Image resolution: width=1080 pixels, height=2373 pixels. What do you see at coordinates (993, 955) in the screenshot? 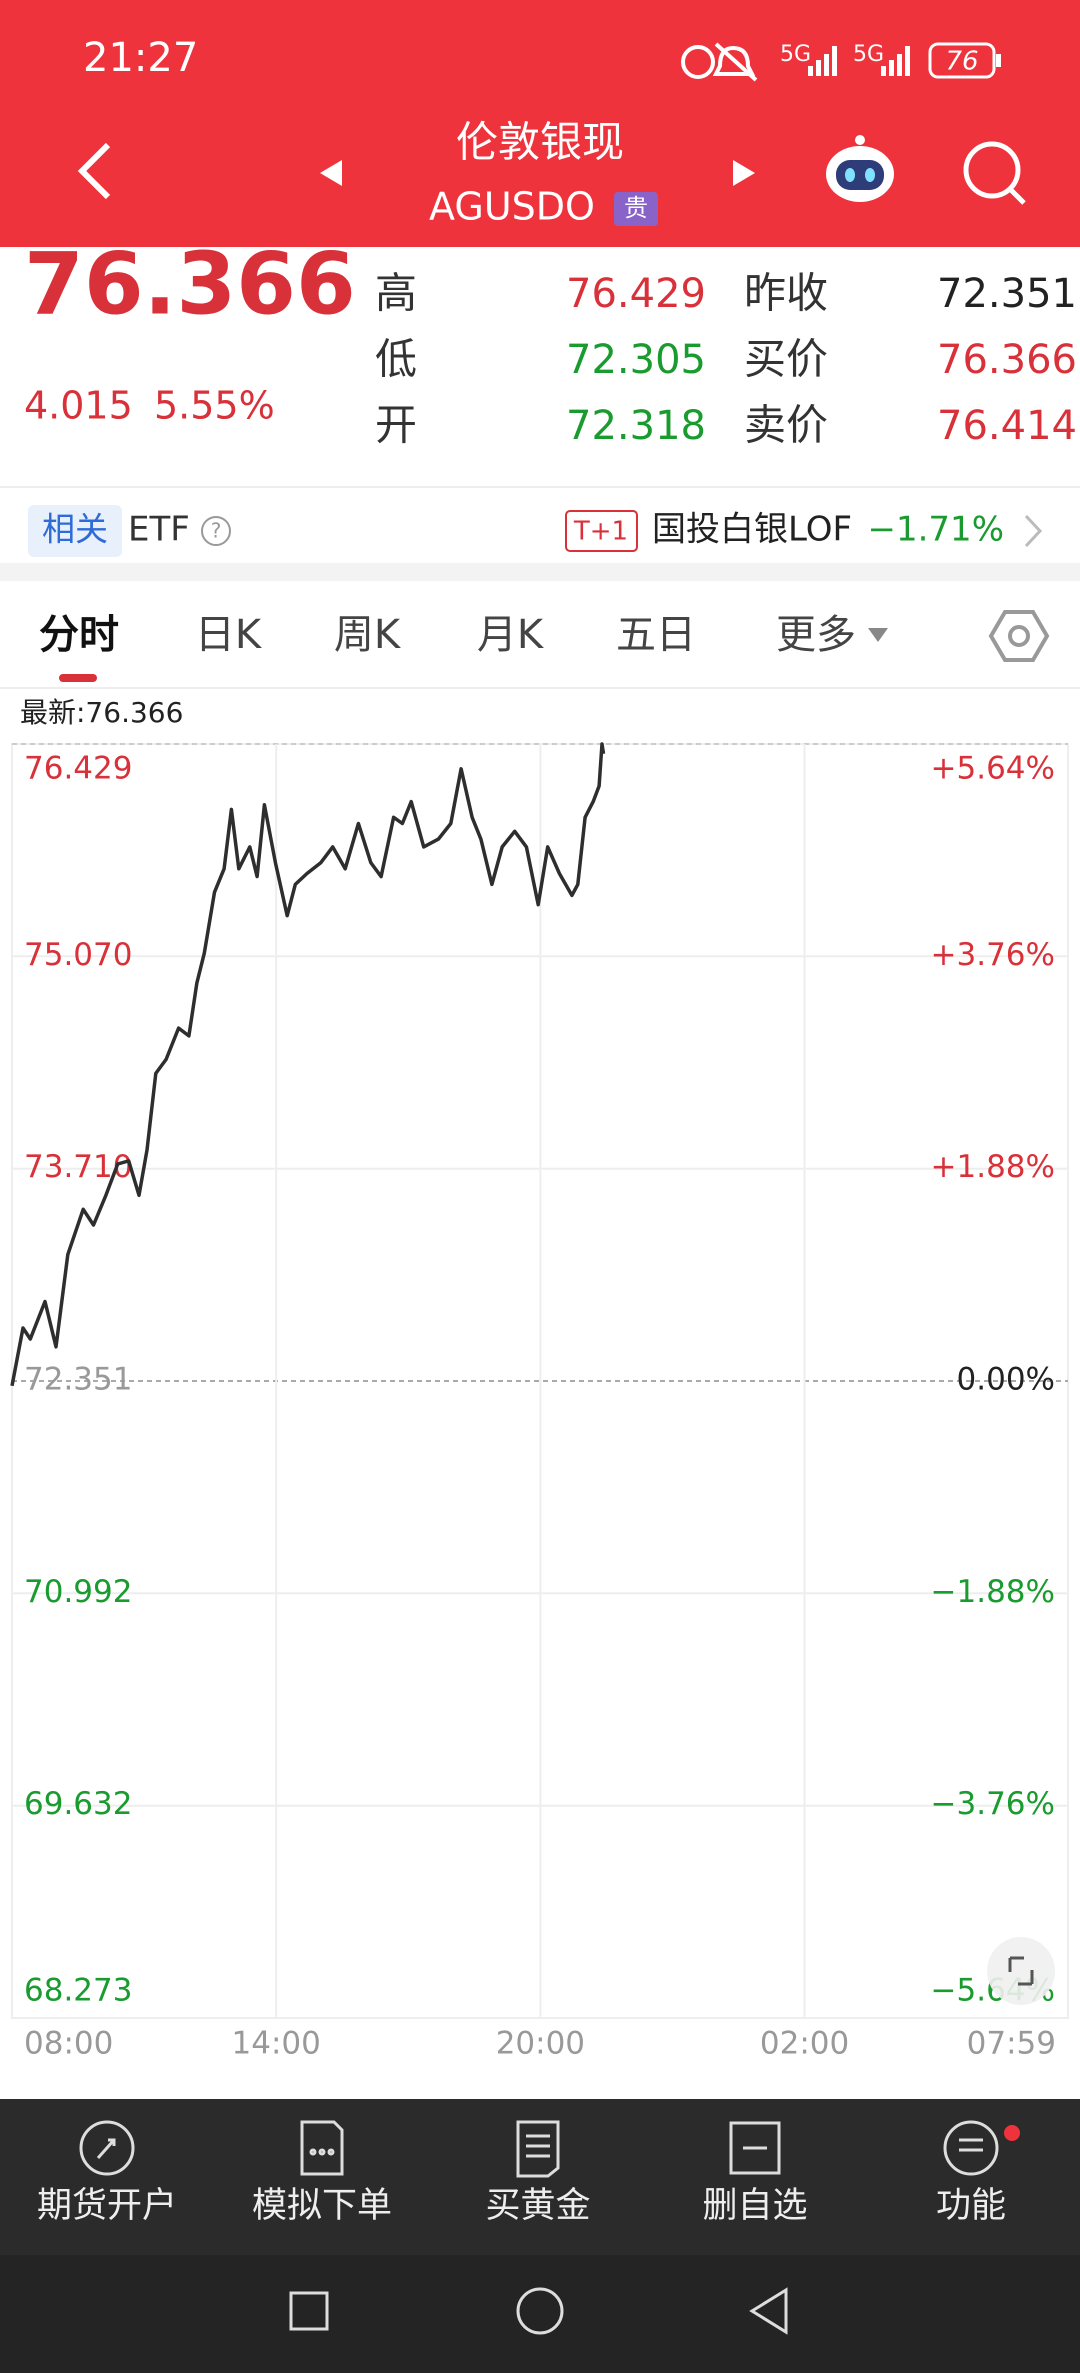
I see `y2-tick-label: +3.76%` at bounding box center [993, 955].